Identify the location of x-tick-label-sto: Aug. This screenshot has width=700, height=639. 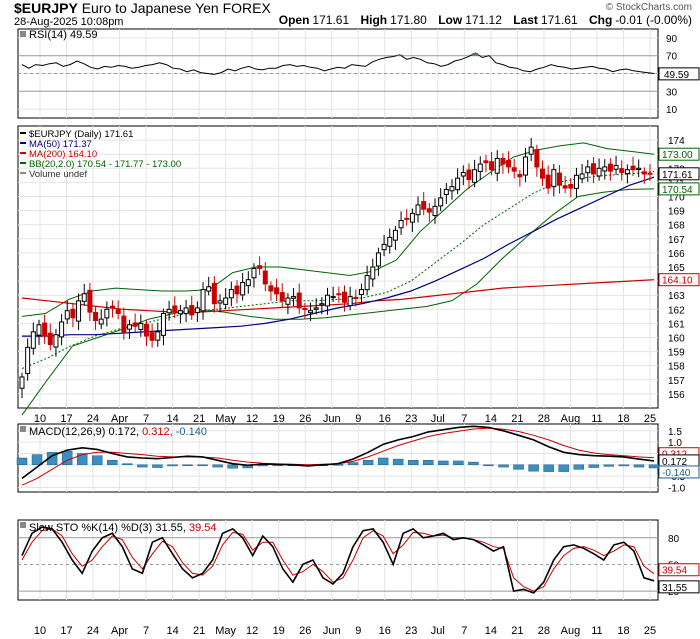
(571, 631).